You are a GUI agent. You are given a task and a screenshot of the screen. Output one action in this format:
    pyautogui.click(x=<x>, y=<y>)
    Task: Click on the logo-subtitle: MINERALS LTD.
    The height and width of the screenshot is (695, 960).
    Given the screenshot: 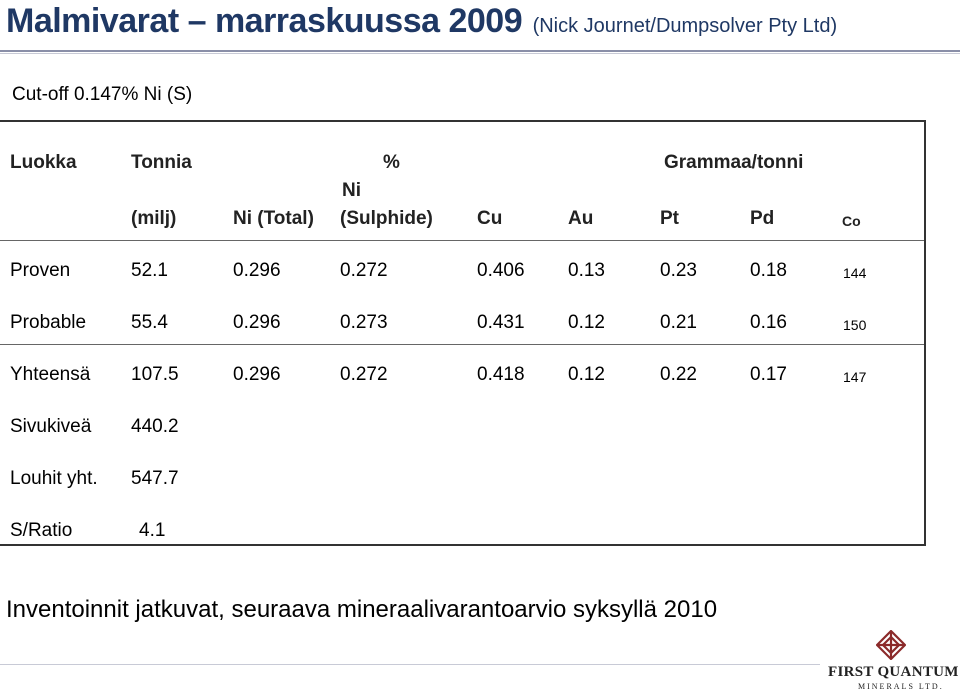 What is the action you would take?
    pyautogui.click(x=901, y=686)
    